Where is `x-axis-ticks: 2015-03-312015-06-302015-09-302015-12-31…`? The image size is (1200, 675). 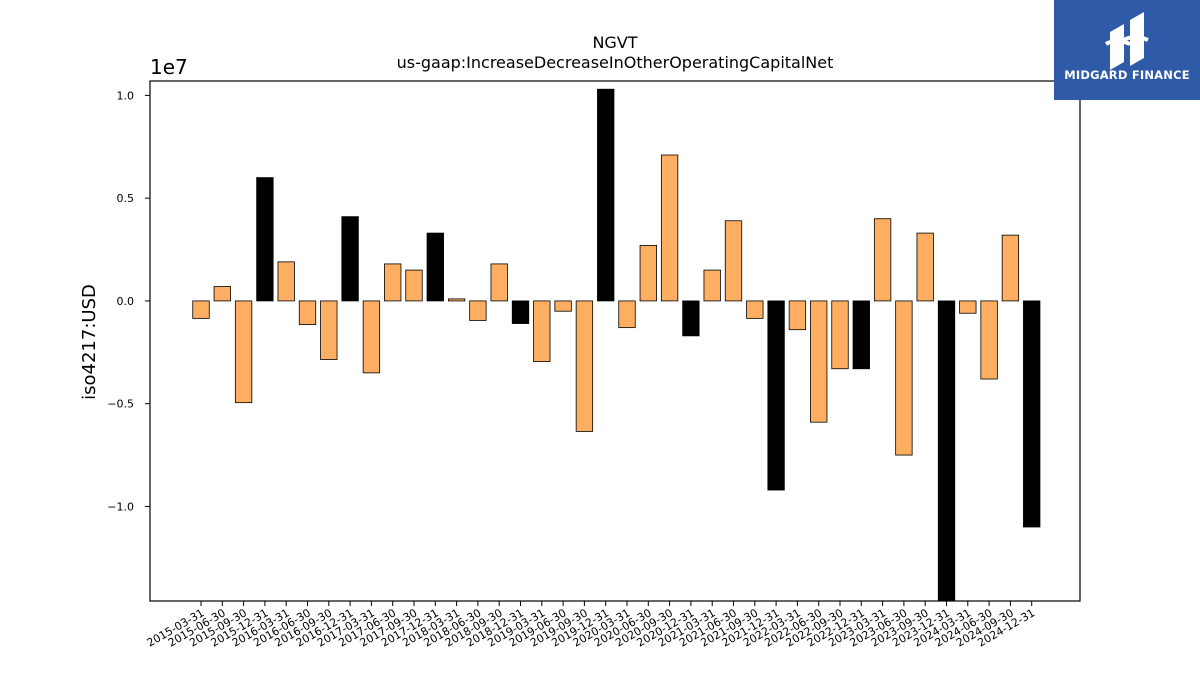 x-axis-ticks: 2015-03-312015-06-302015-09-302015-12-31… is located at coordinates (591, 625).